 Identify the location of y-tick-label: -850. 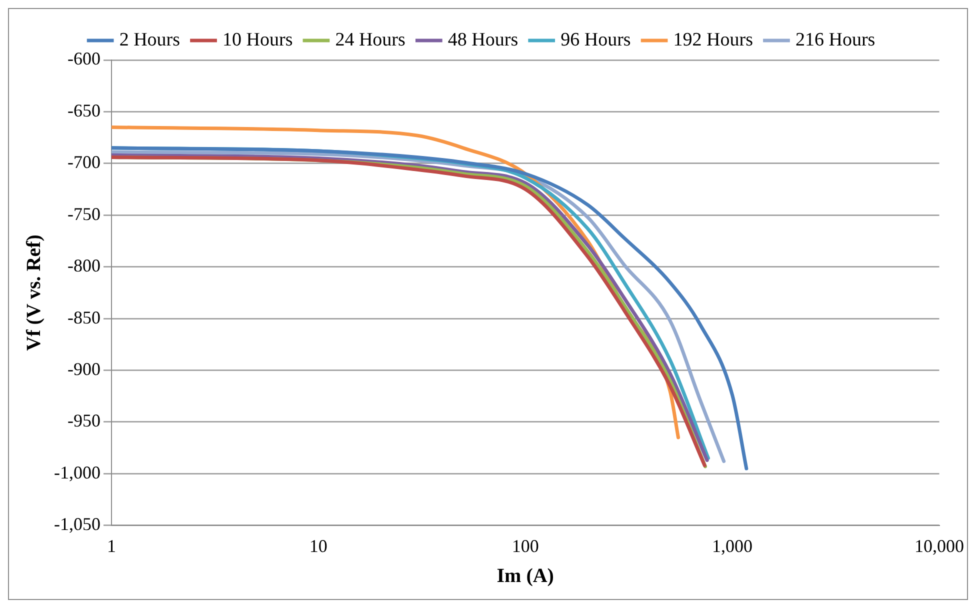
(83, 317).